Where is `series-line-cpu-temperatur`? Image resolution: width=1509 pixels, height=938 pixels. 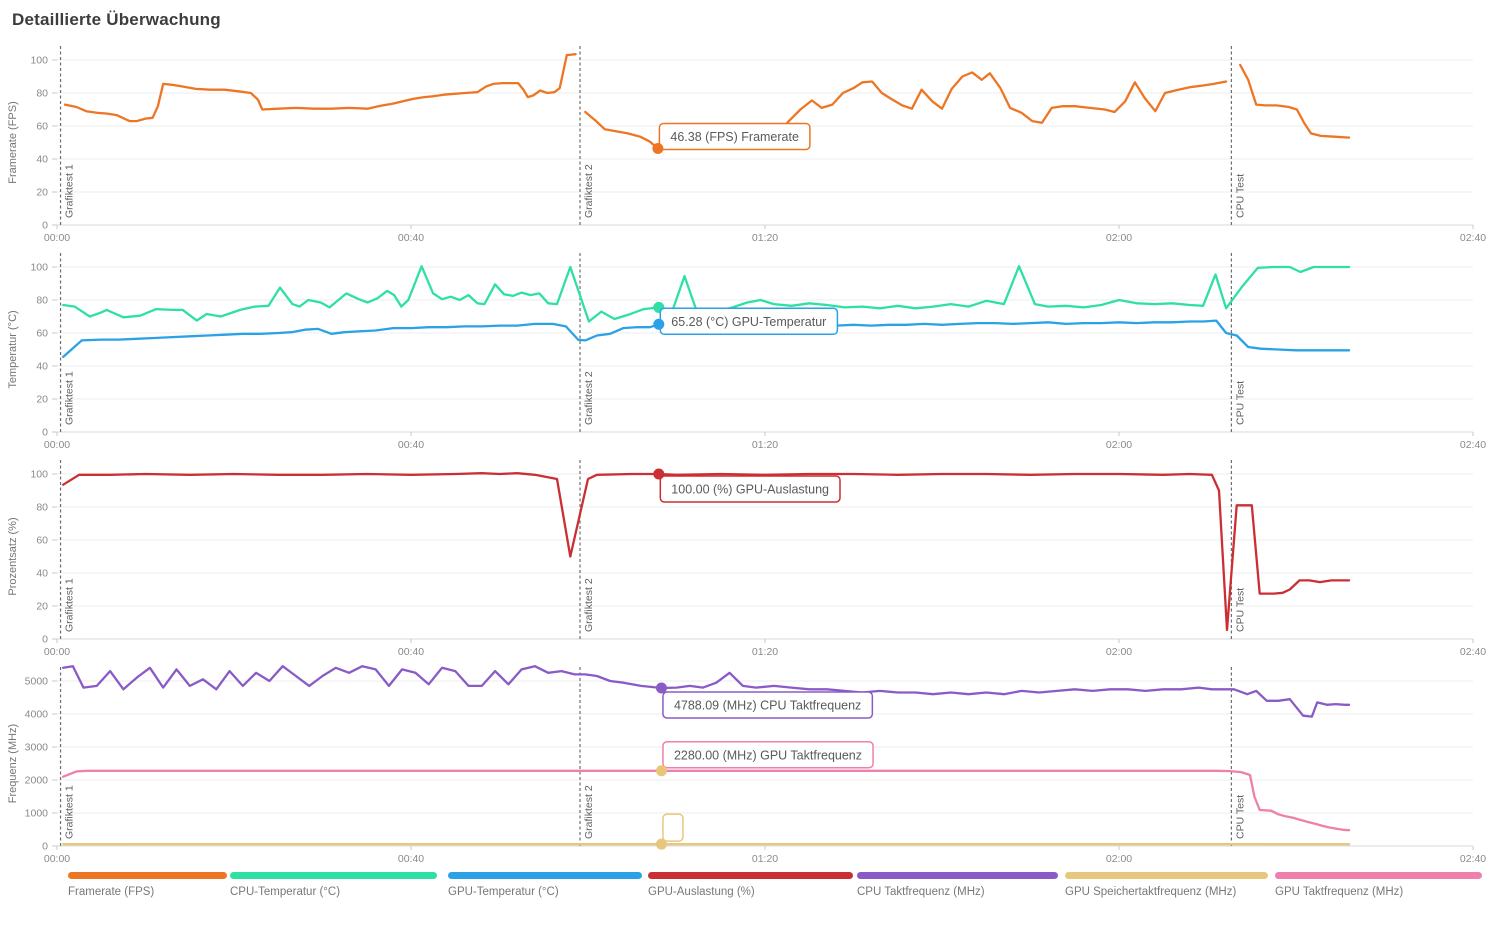
series-line-cpu-temperatur is located at coordinates (706, 294).